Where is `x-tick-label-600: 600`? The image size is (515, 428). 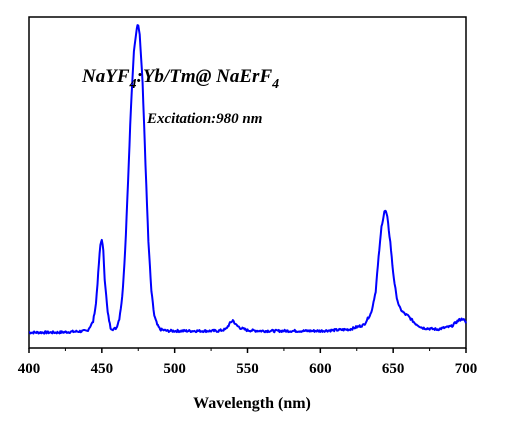
x-tick-label-600: 600 is located at coordinates (320, 369).